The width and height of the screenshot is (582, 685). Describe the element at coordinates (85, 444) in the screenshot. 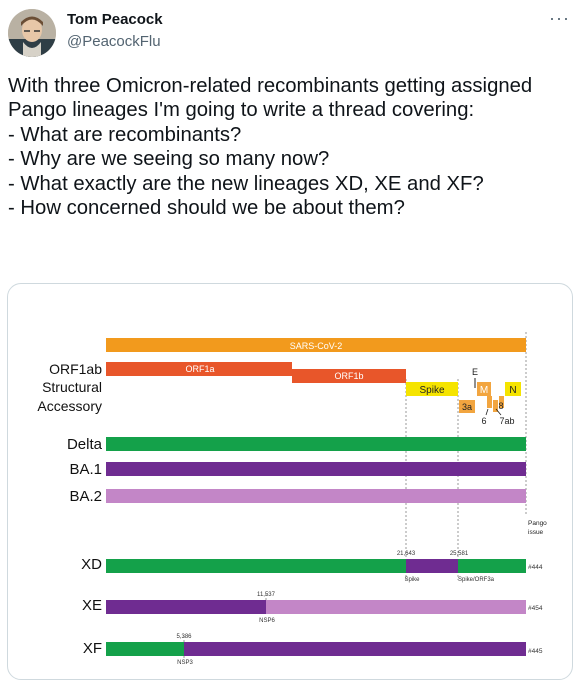

I see `delta-row-label: Delta` at that location.